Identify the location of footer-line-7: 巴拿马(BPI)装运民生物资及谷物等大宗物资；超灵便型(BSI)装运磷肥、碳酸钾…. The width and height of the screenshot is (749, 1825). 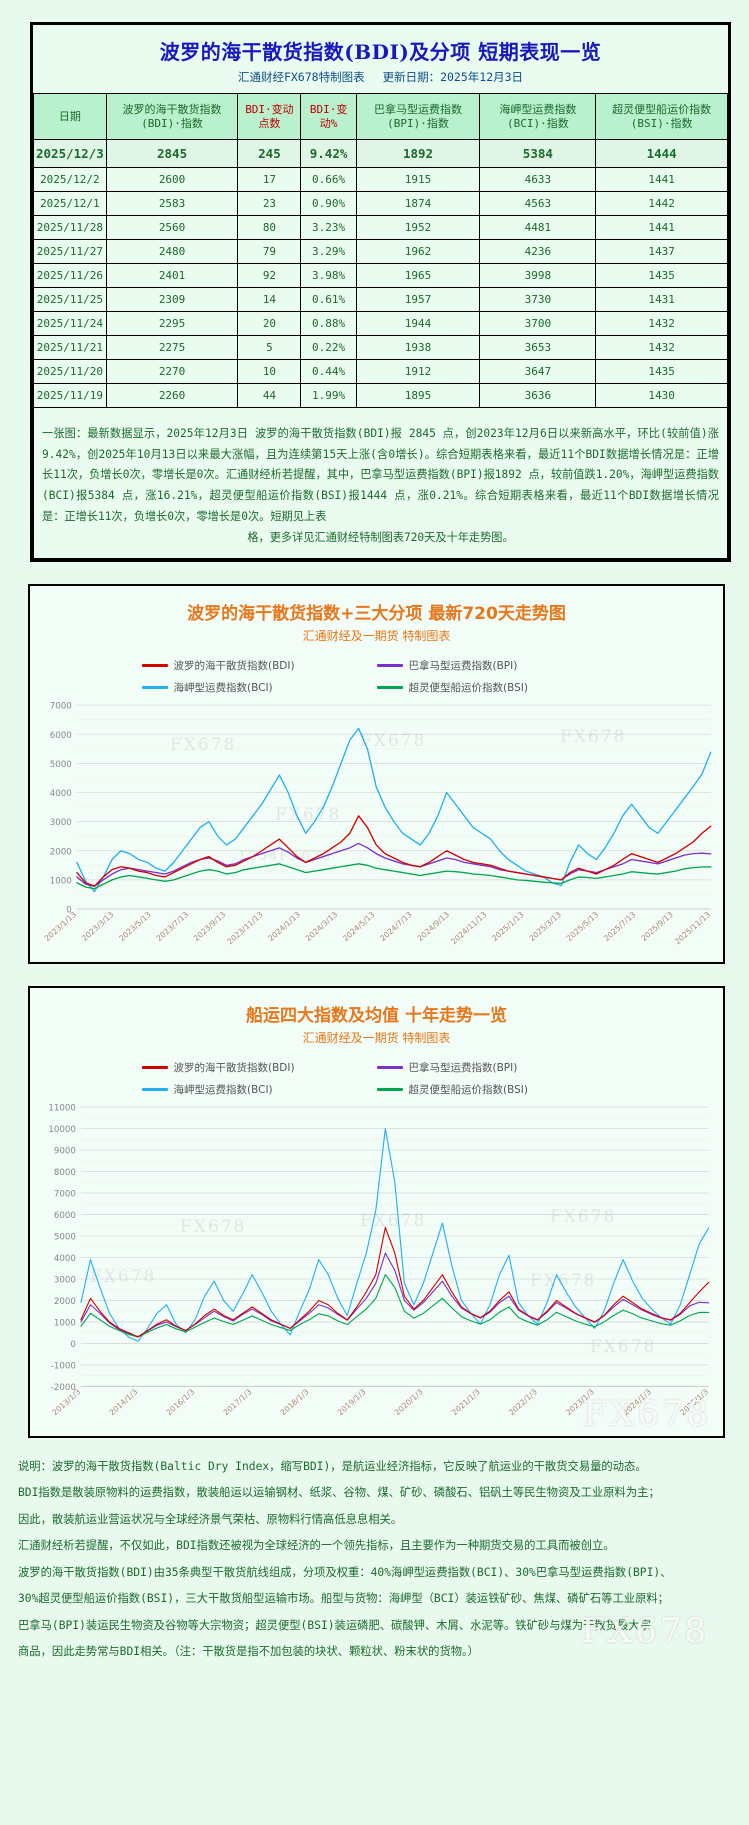
(334, 1625).